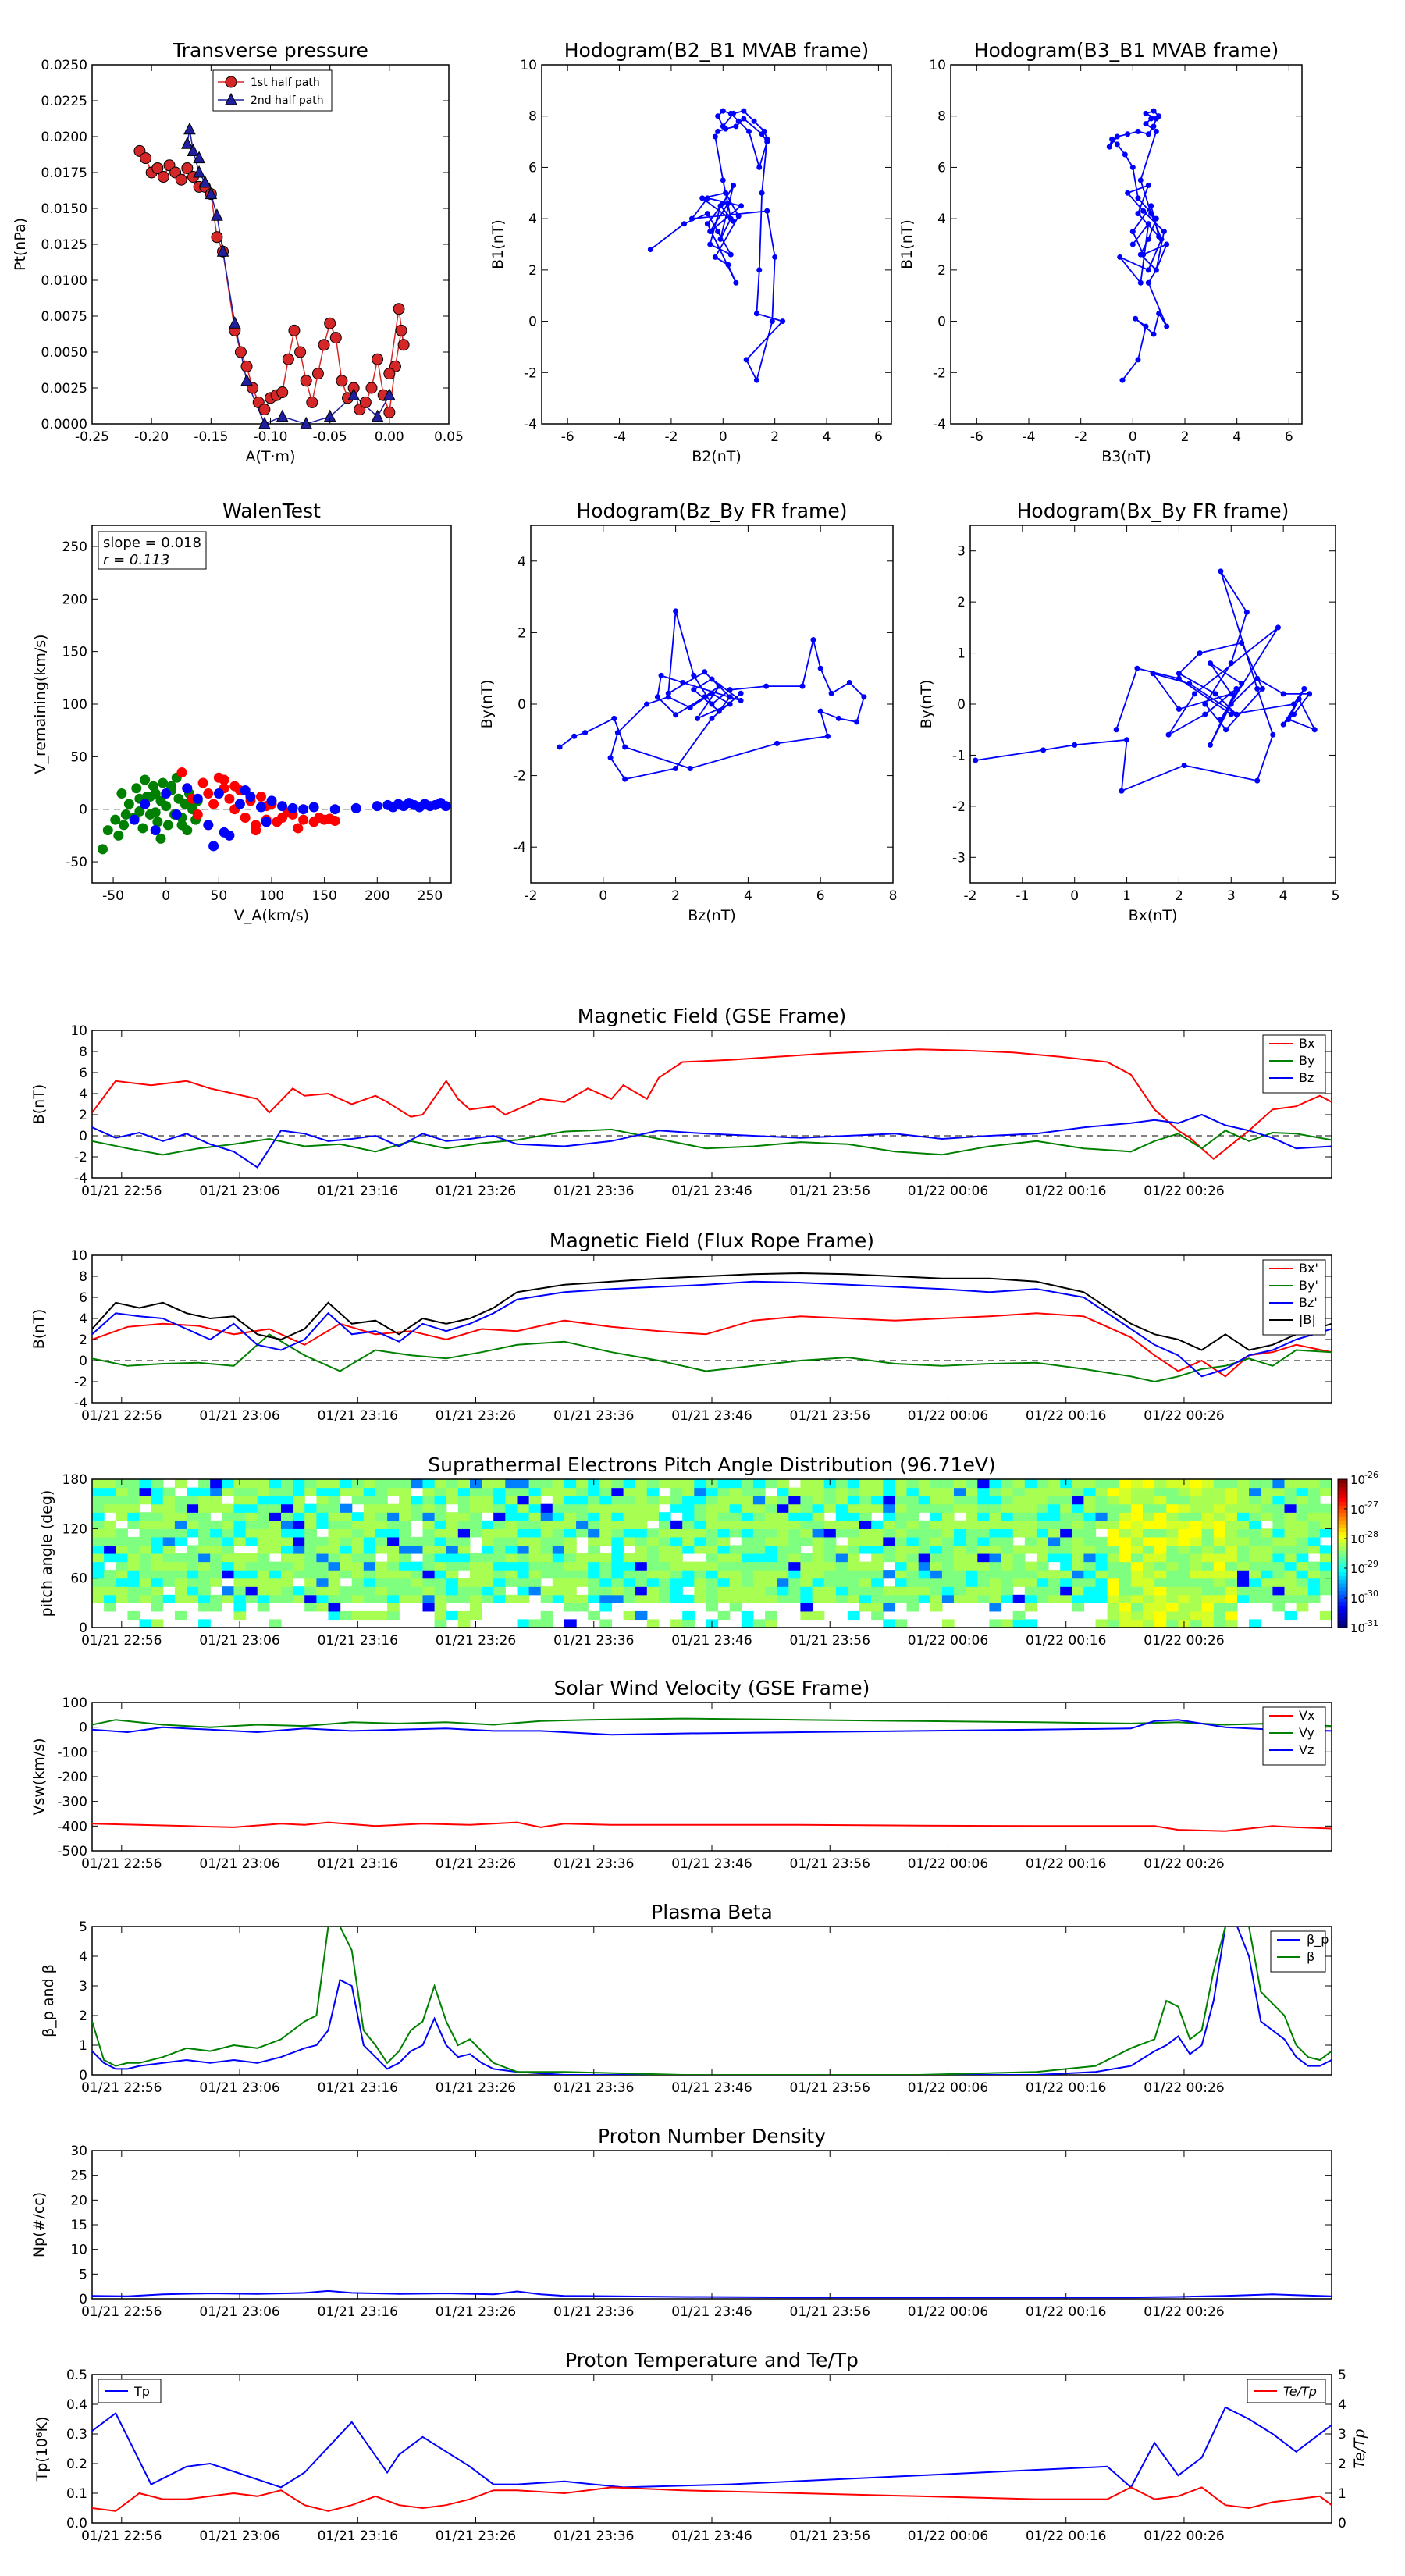 This screenshot has height=2576, width=1405. What do you see at coordinates (712, 1416) in the screenshot?
I see `time-tick-label: 01/21 23:46` at bounding box center [712, 1416].